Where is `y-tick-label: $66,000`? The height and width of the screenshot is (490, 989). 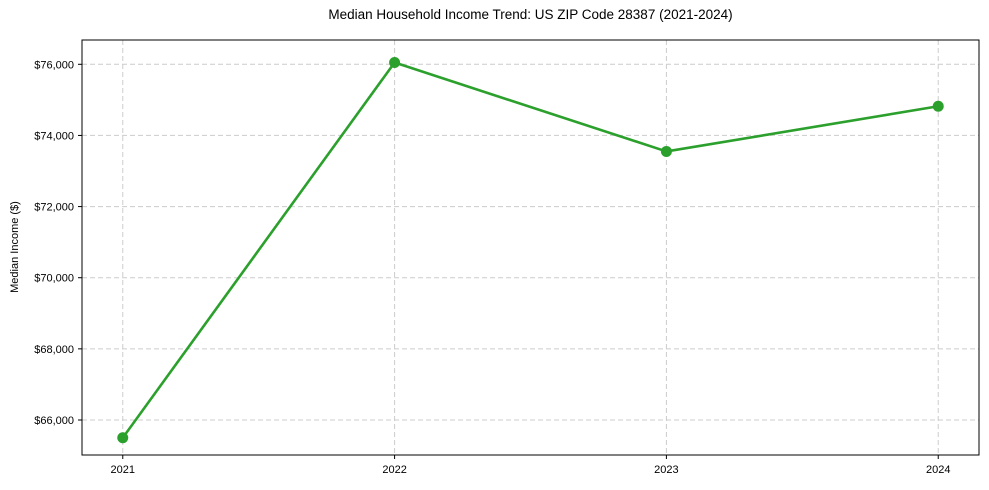 y-tick-label: $66,000 is located at coordinates (54, 421).